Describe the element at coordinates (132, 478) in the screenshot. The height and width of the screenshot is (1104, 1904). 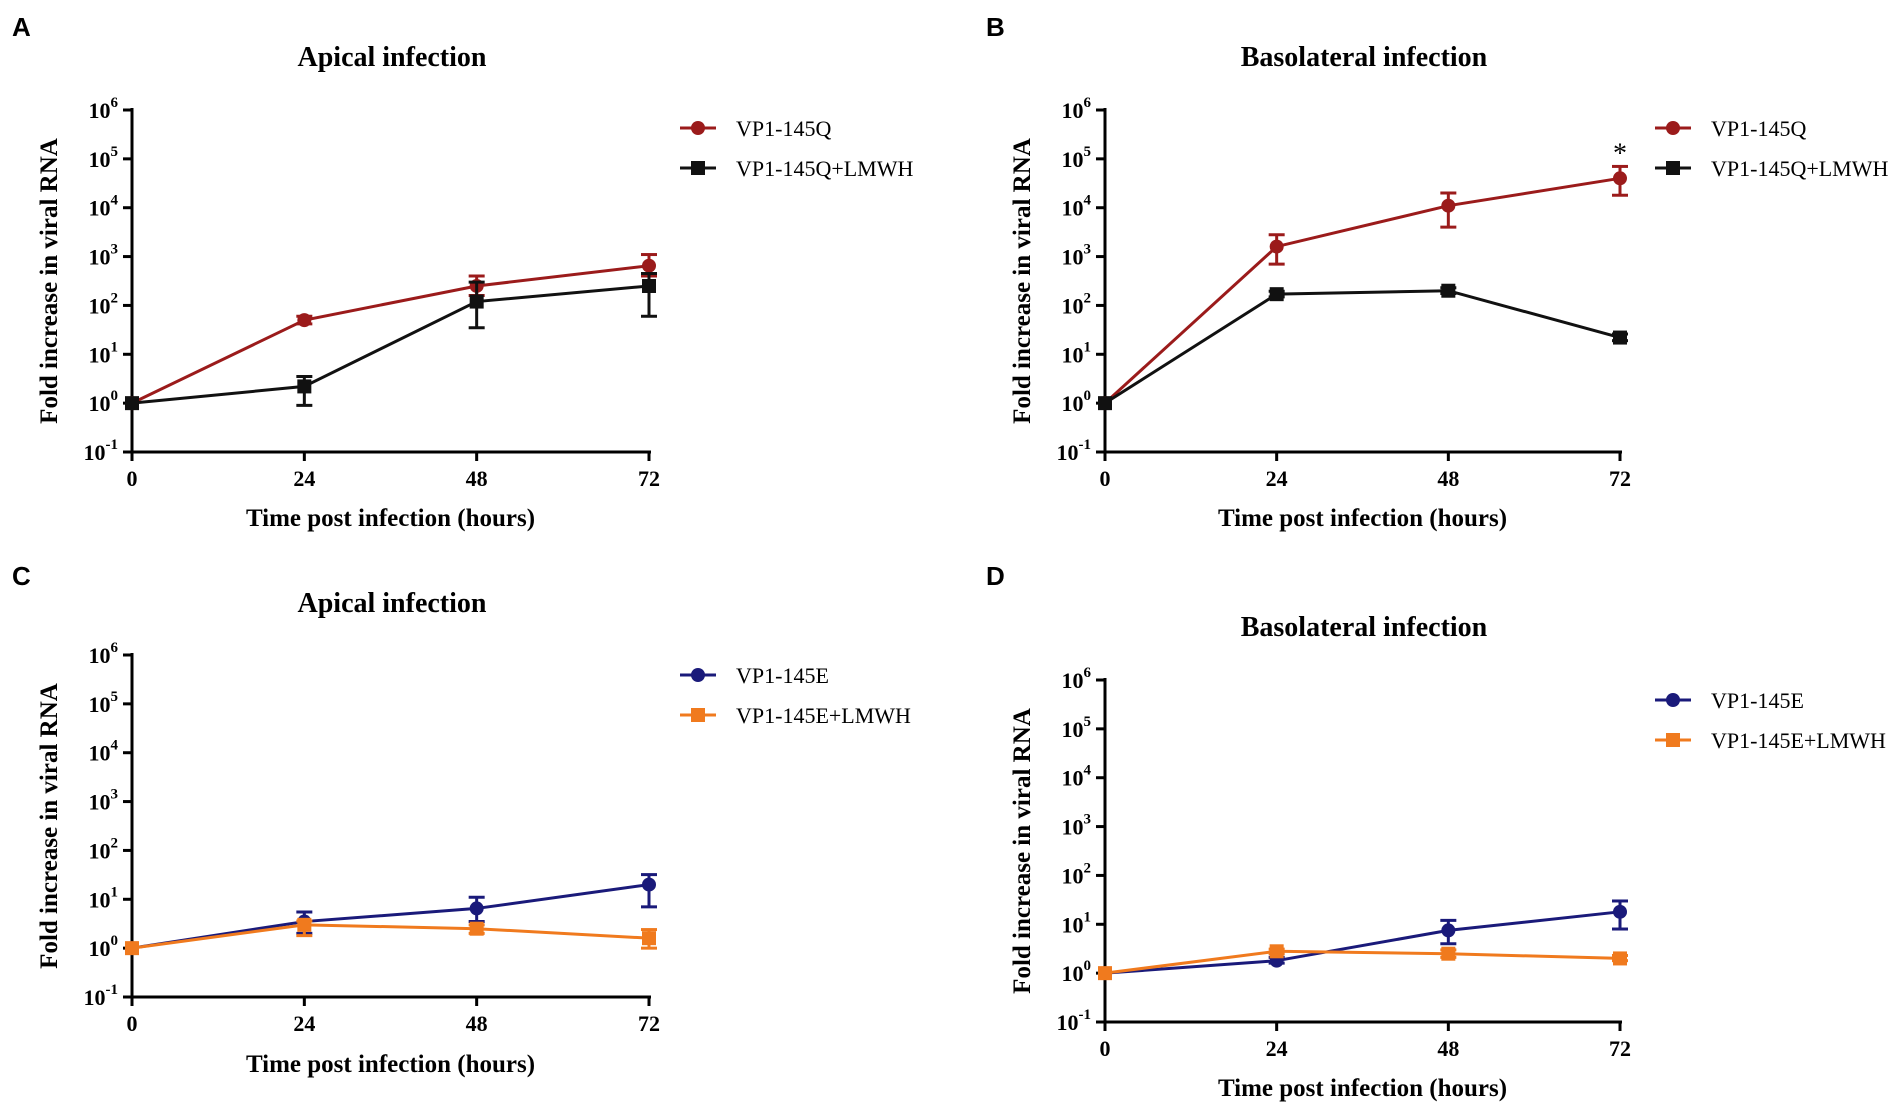
I see `x-tick-label: 0` at that location.